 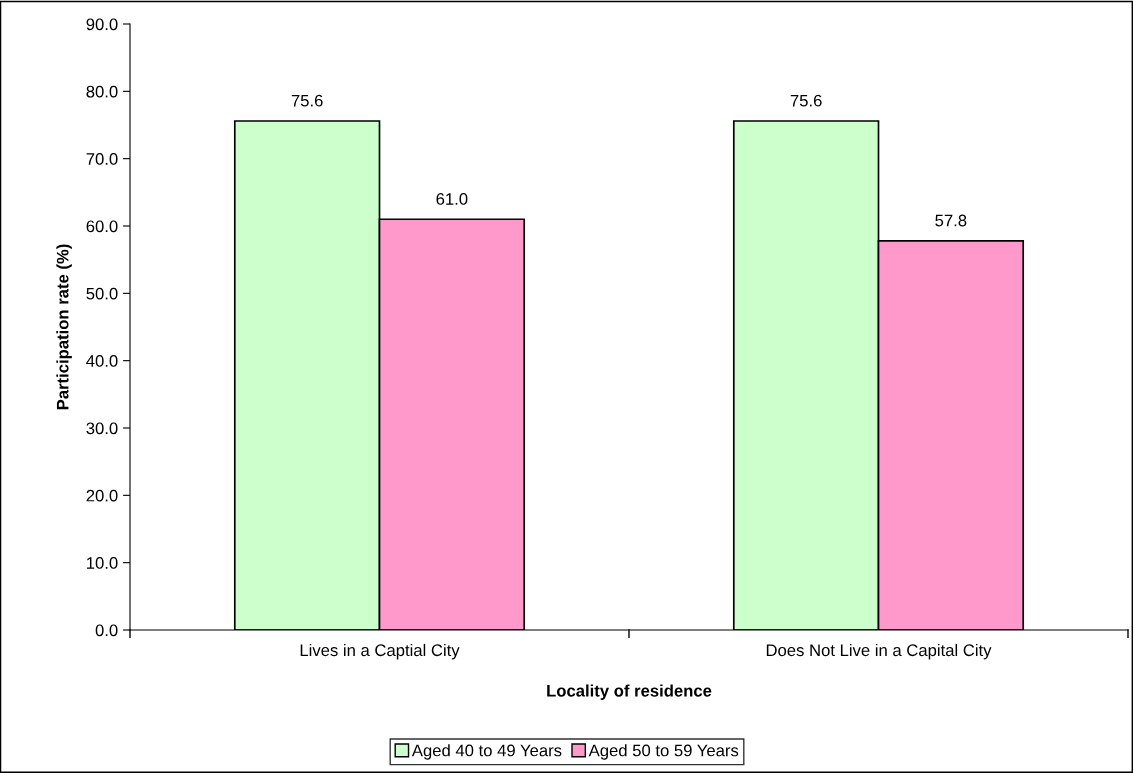 I want to click on x-tick-label: Does Not Live in a Capital City, so click(x=879, y=651).